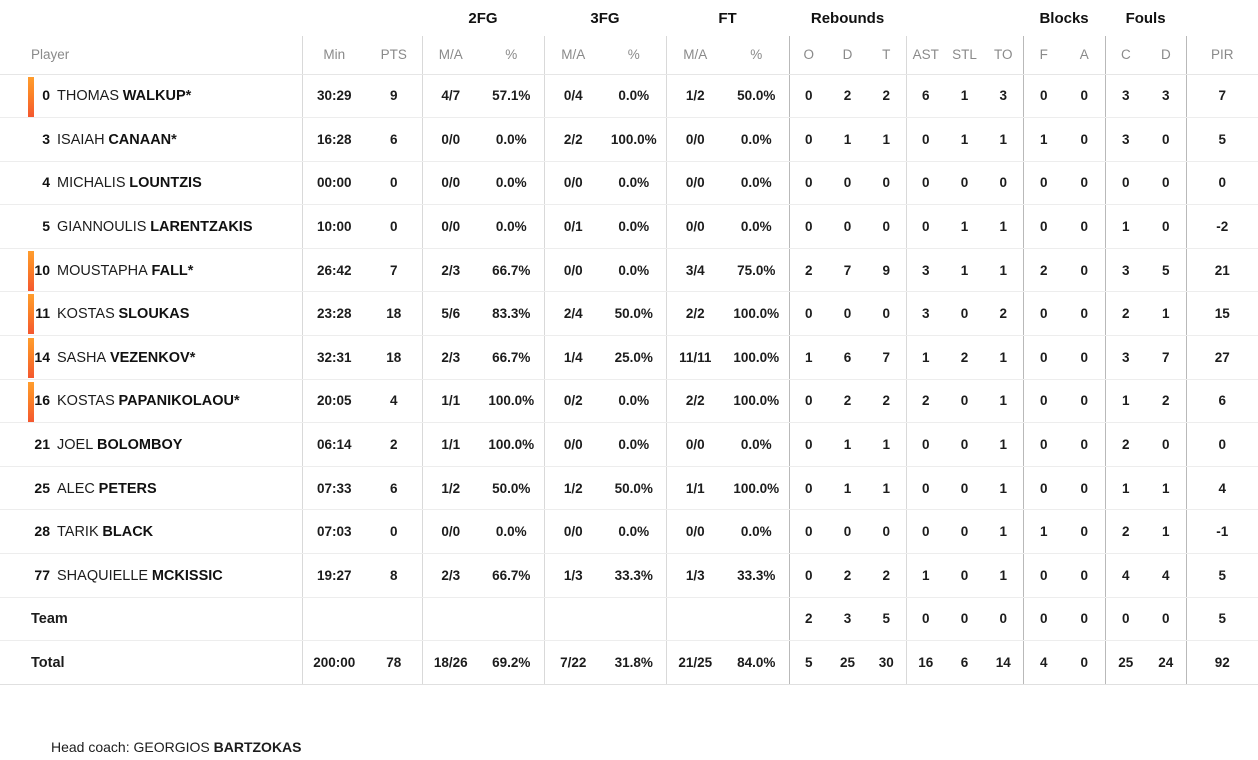 The width and height of the screenshot is (1258, 760). Describe the element at coordinates (1221, 55) in the screenshot. I see `column-header-pir: PIR` at that location.